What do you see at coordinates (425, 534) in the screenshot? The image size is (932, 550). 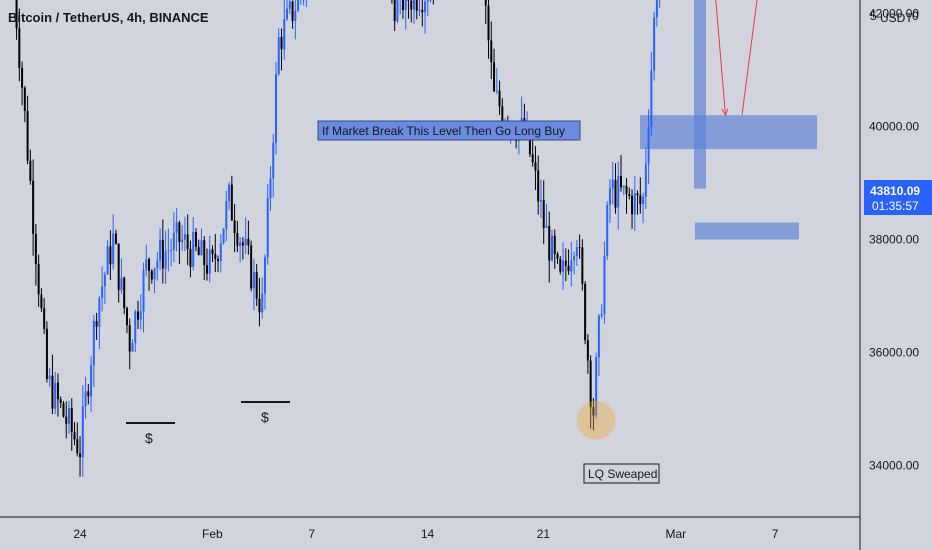 I see `time-axis: 24 Feb 7 14 21 Mar 7` at bounding box center [425, 534].